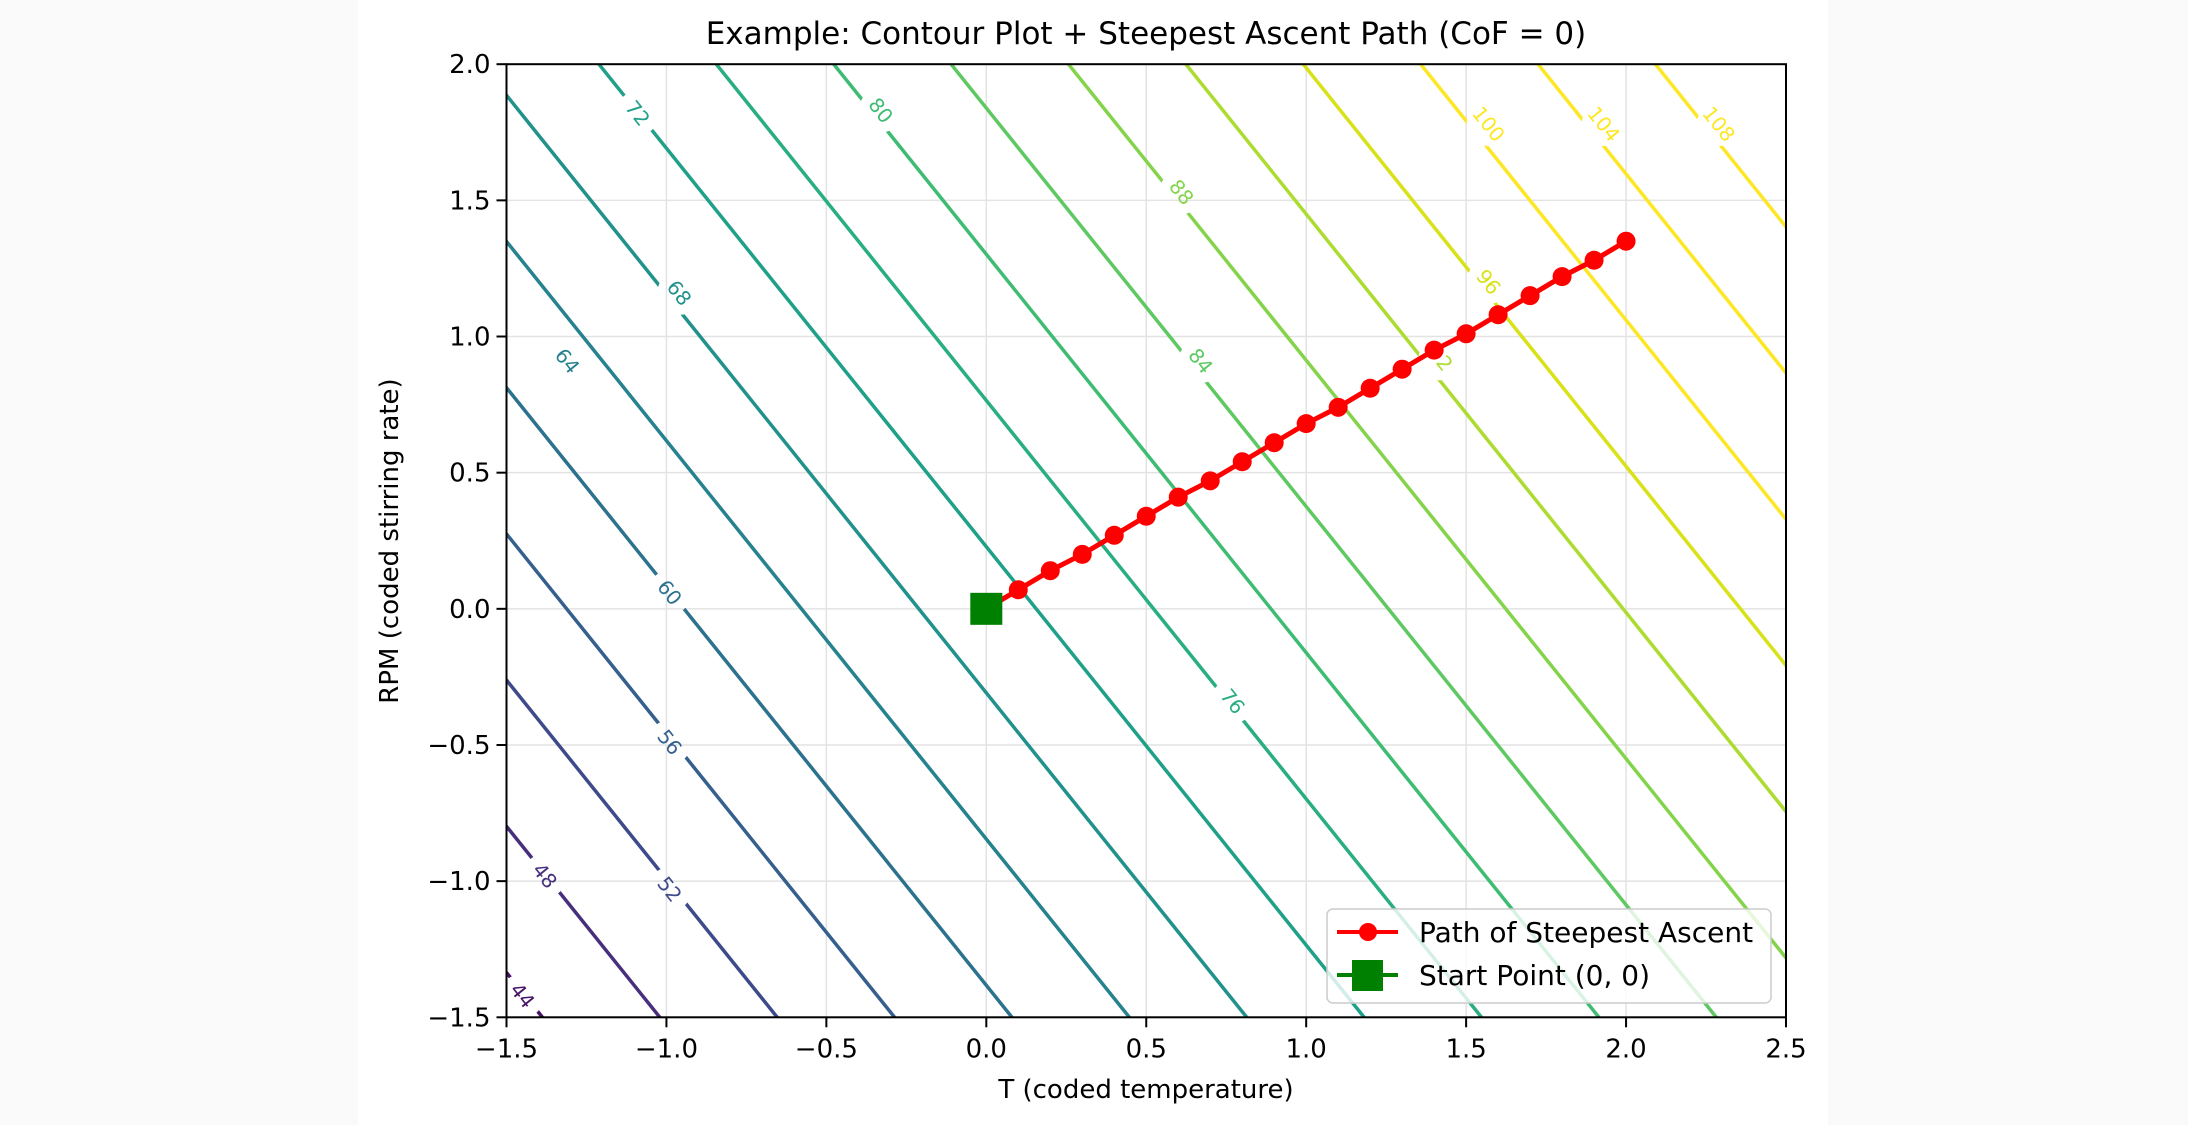  What do you see at coordinates (467, 541) in the screenshot?
I see `y-axis-ticks: −1.5 −1.0 −0.5 0.0 0.5 1.0 1.5 2.0` at bounding box center [467, 541].